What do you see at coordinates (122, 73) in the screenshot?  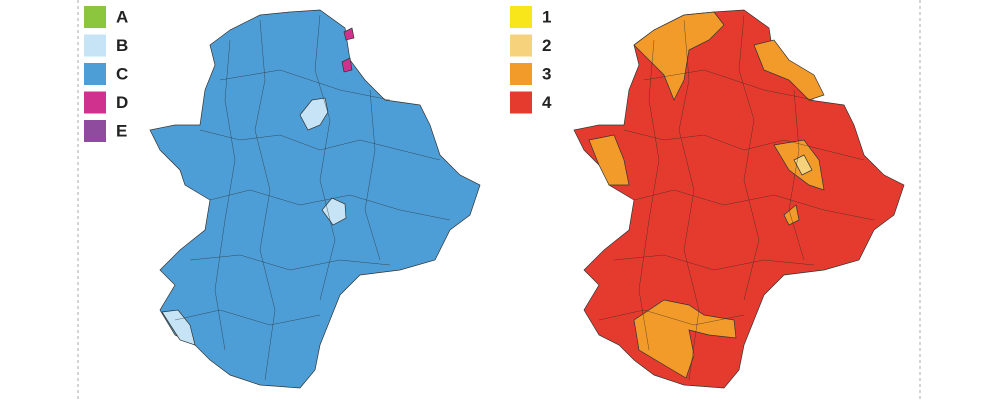 I see `legend-label: C` at bounding box center [122, 73].